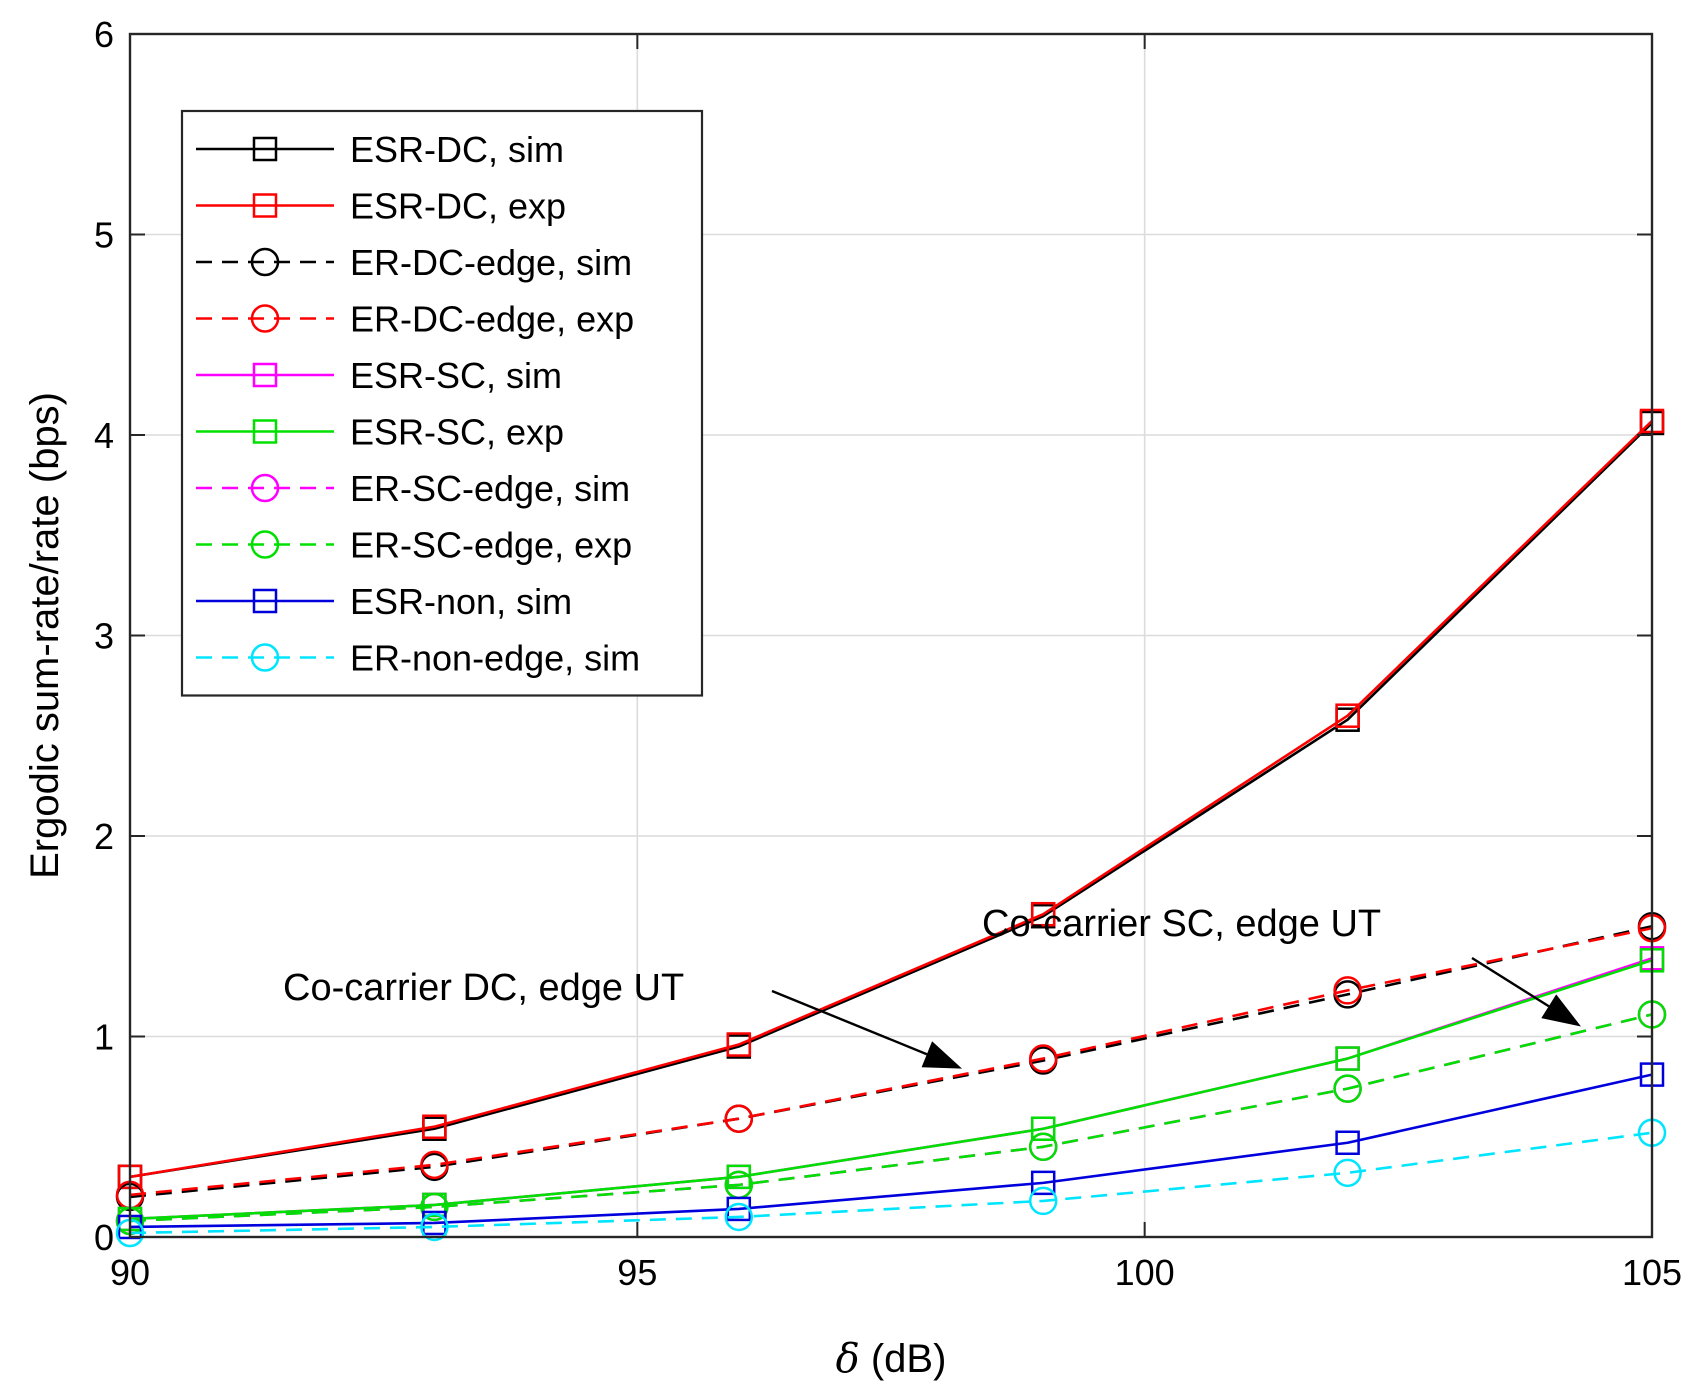 This screenshot has height=1391, width=1702. Describe the element at coordinates (45, 635) in the screenshot. I see `y-axis-title: Ergodic sum-rate/rate (bps)` at that location.